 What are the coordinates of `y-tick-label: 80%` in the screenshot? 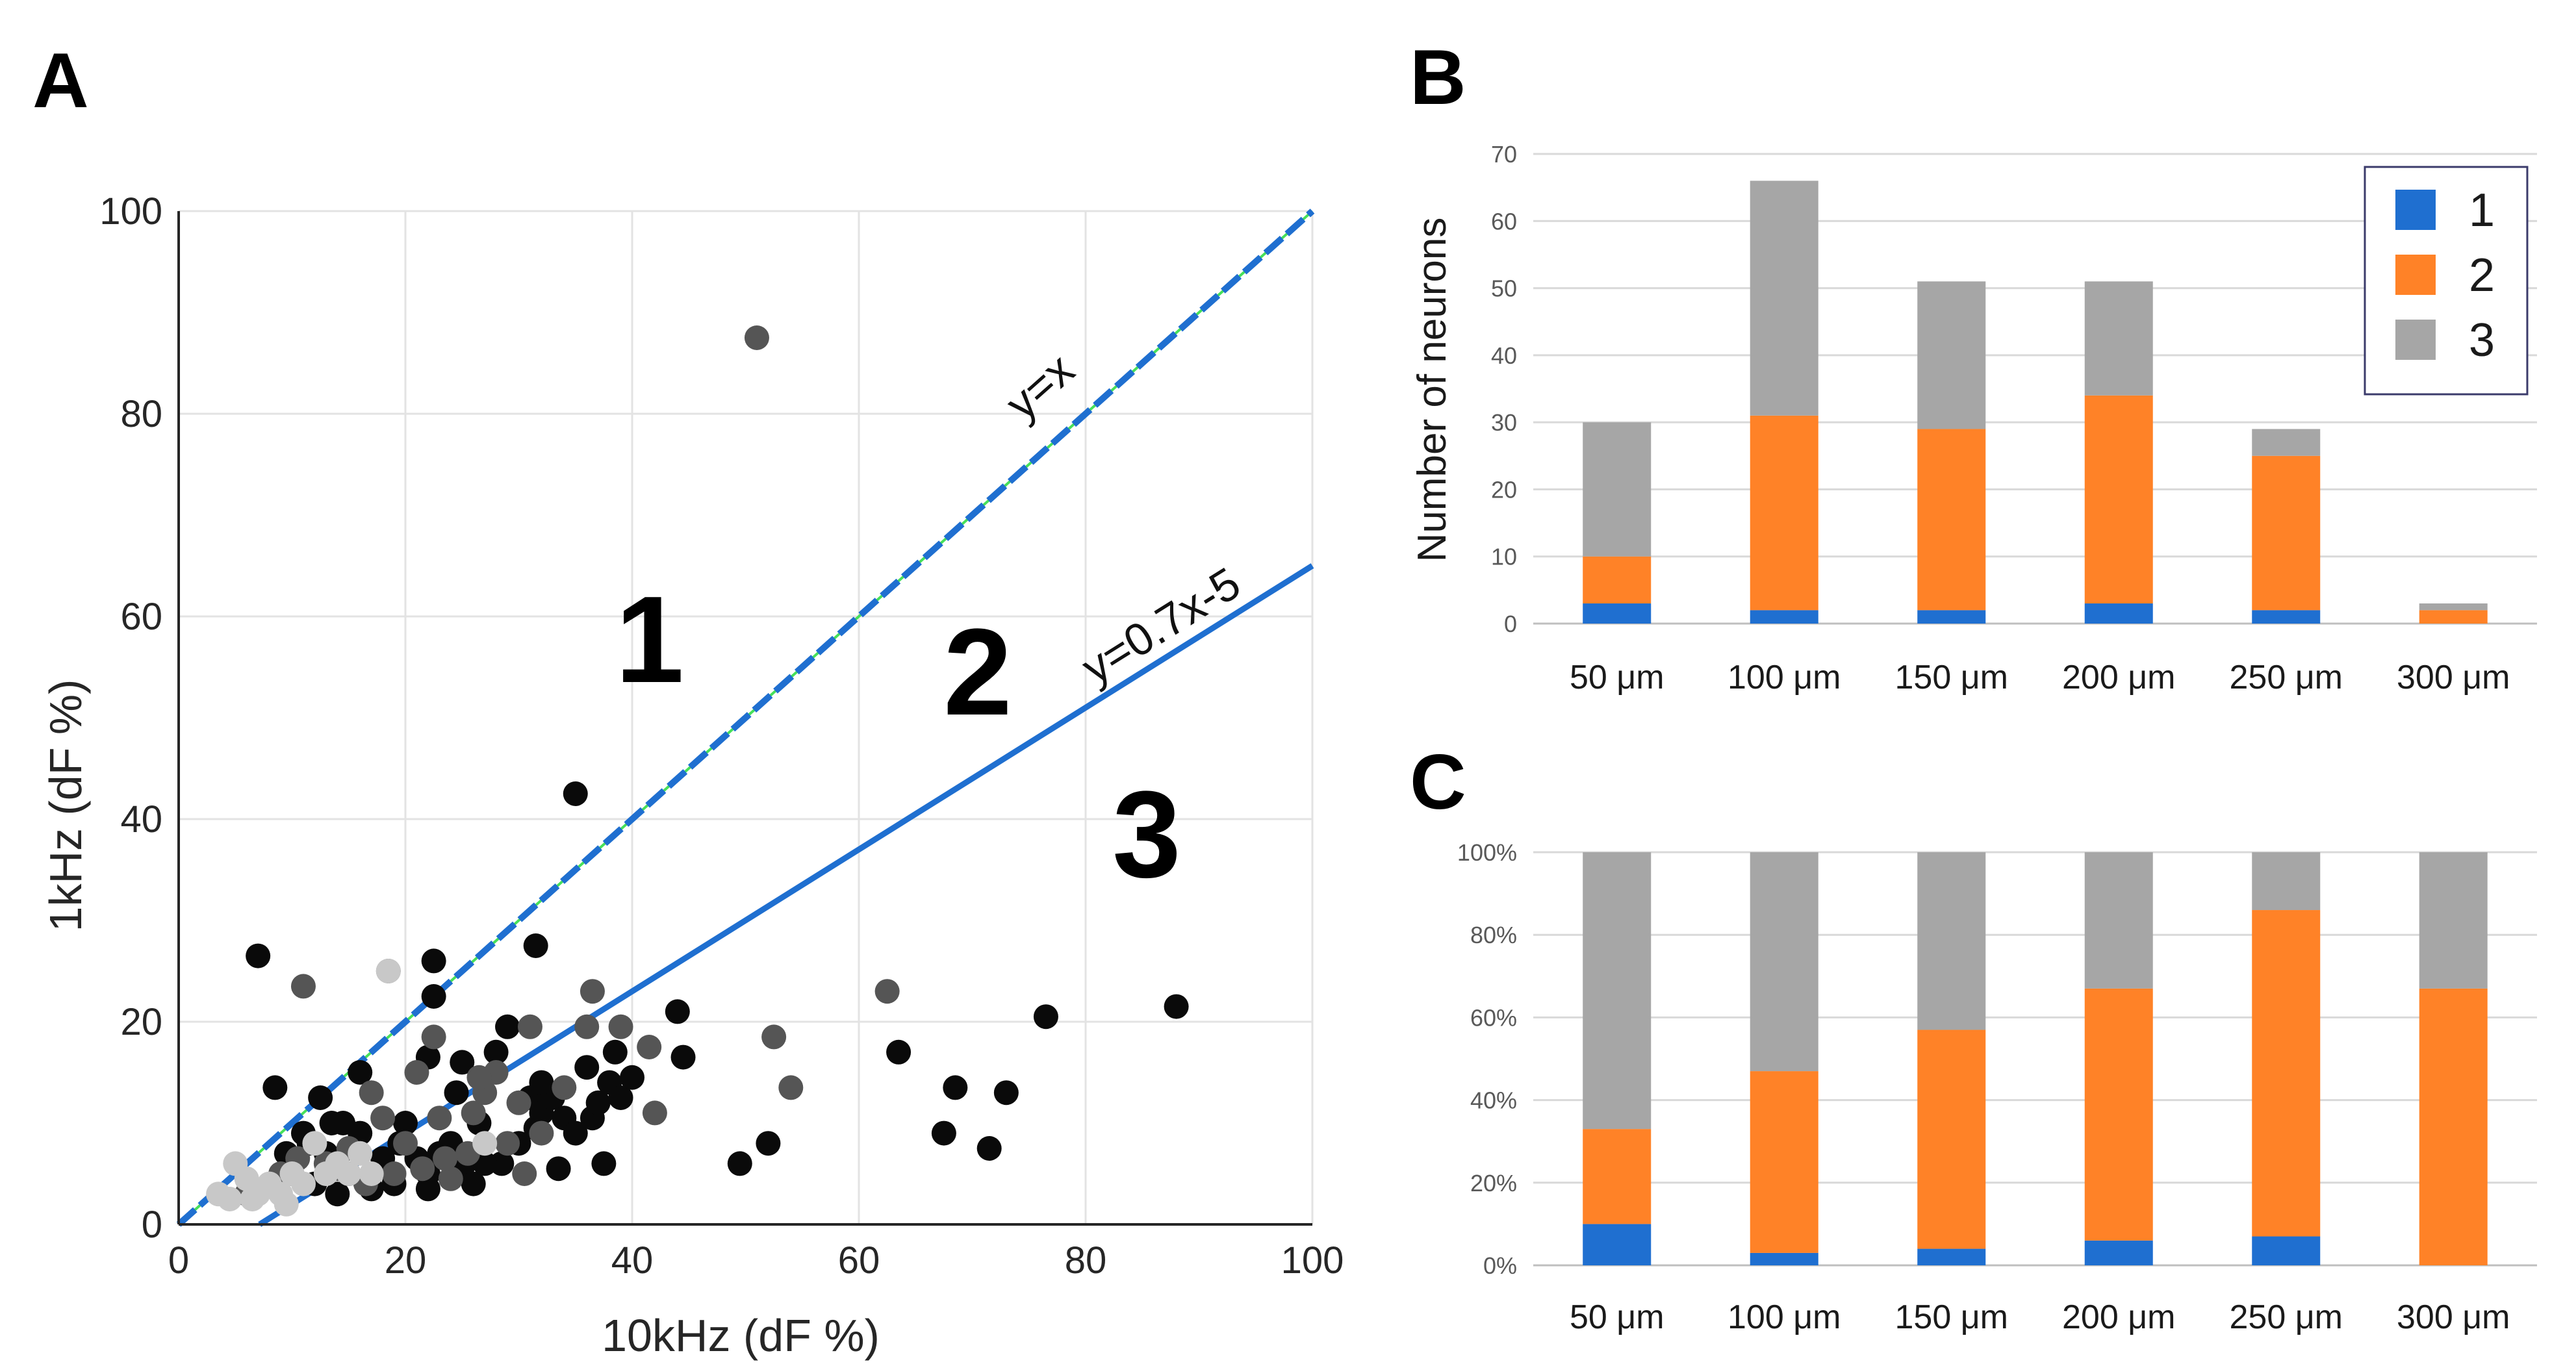 It's located at (1493, 935).